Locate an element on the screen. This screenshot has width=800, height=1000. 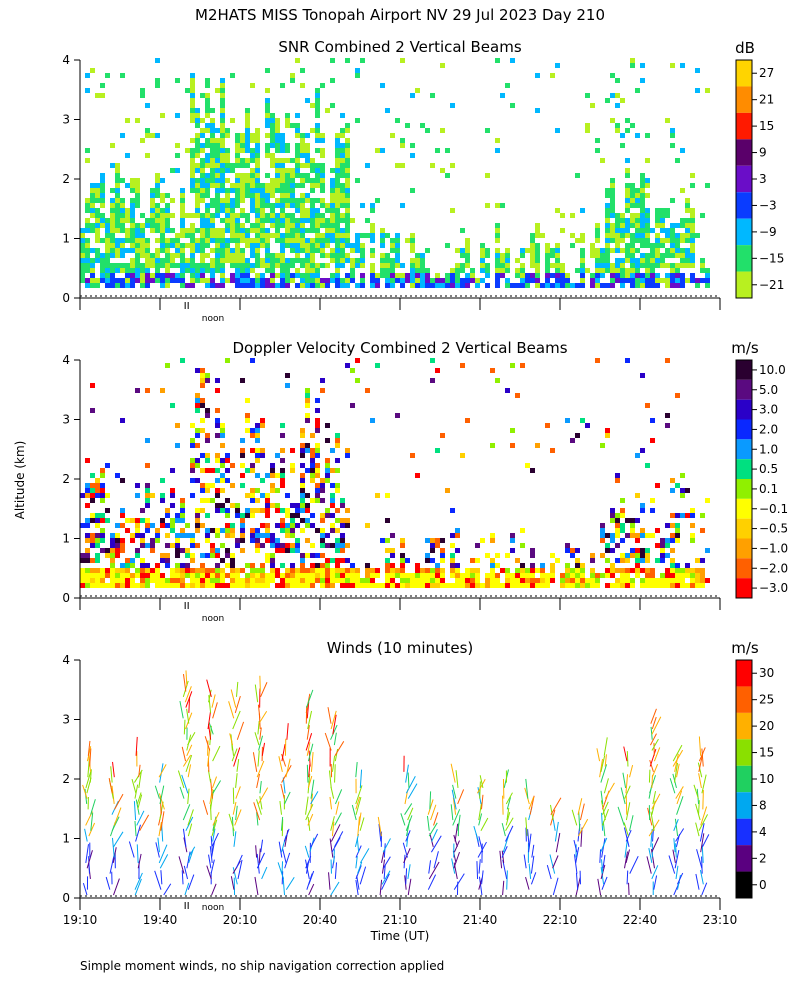
x-tick-label: 22:40 is located at coordinates (640, 920).